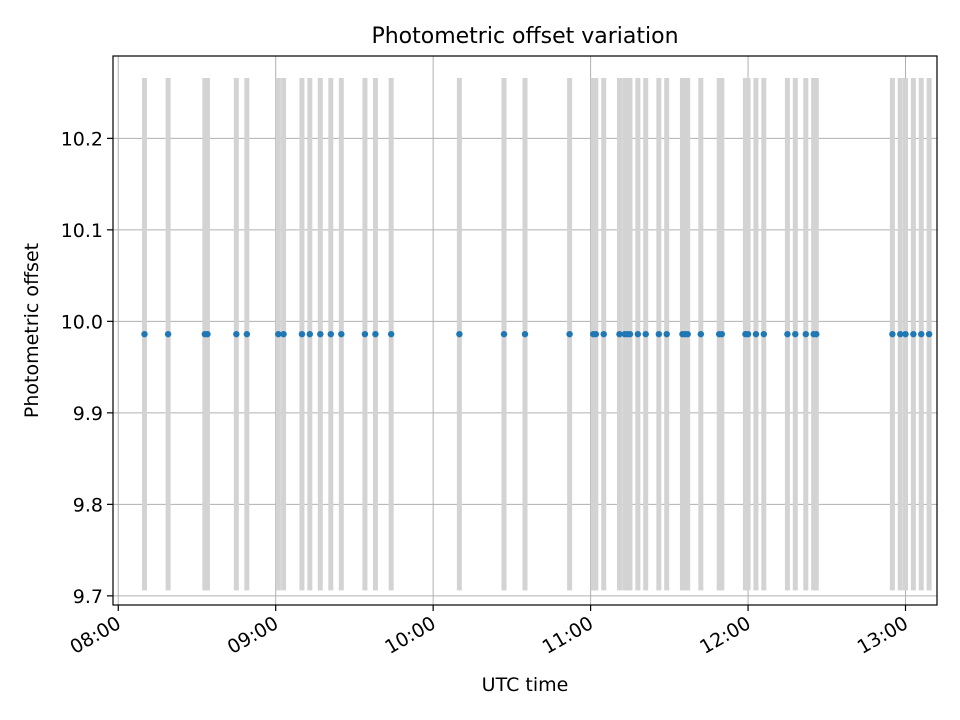 The image size is (960, 720). What do you see at coordinates (88, 597) in the screenshot?
I see `y-tick-label: 9.7` at bounding box center [88, 597].